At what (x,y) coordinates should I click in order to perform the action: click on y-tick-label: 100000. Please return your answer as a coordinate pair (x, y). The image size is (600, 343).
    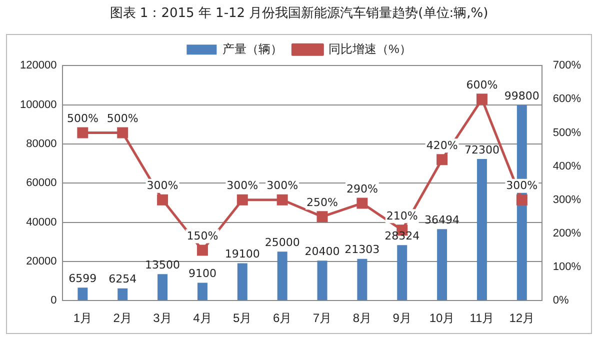
    Looking at the image, I should click on (38, 104).